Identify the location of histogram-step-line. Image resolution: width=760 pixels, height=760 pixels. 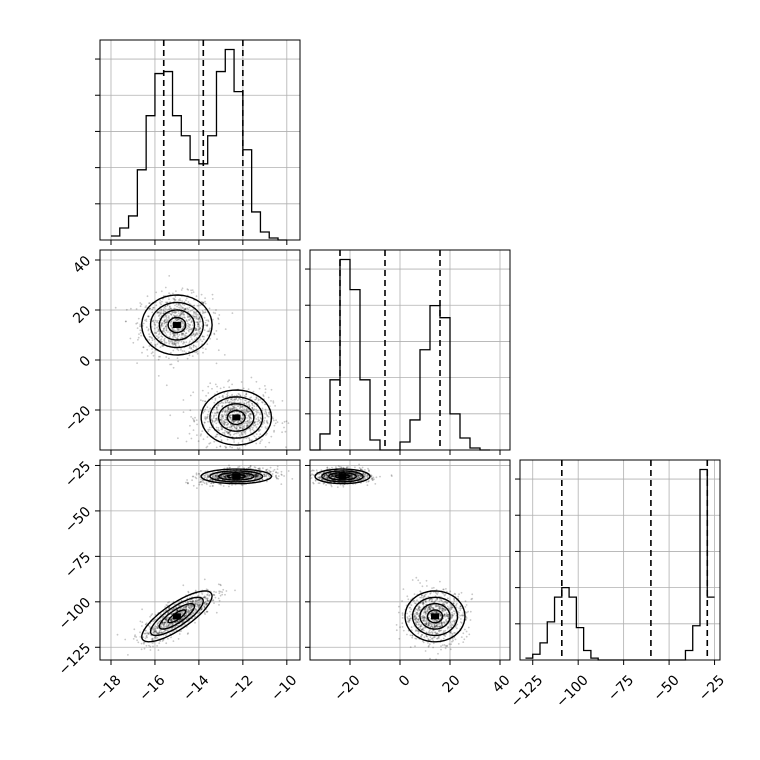
(198, 144).